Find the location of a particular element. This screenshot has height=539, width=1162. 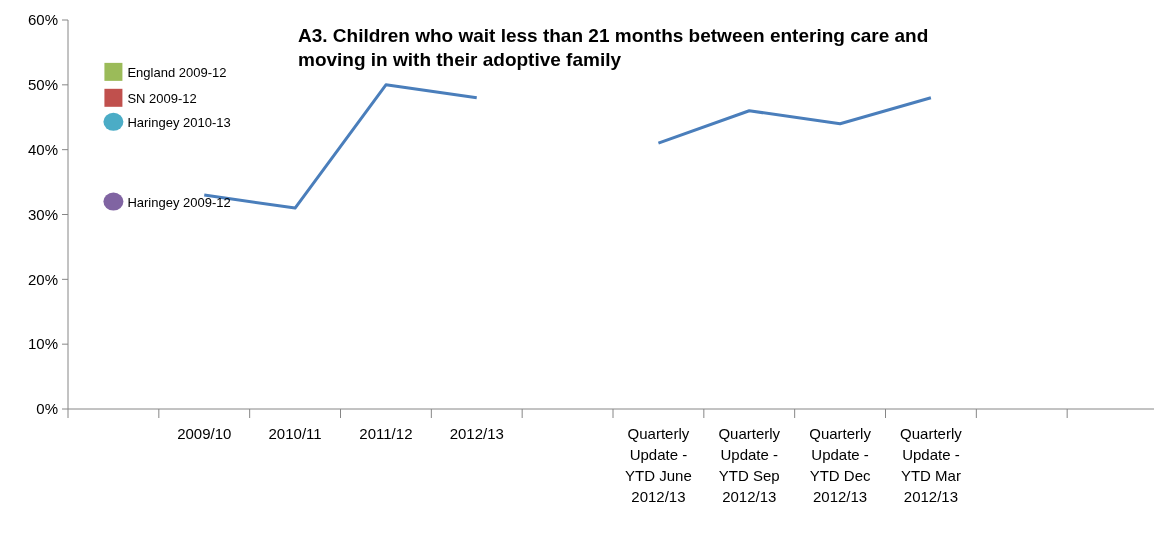

y-tick-label: 30% is located at coordinates (42, 214).